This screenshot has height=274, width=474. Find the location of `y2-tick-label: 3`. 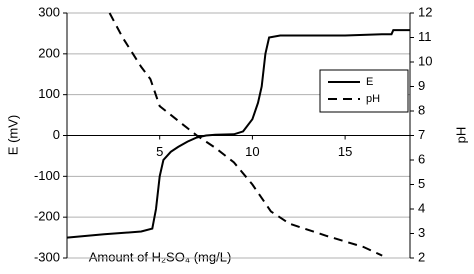

y2-tick-label: 3 is located at coordinates (421, 232).